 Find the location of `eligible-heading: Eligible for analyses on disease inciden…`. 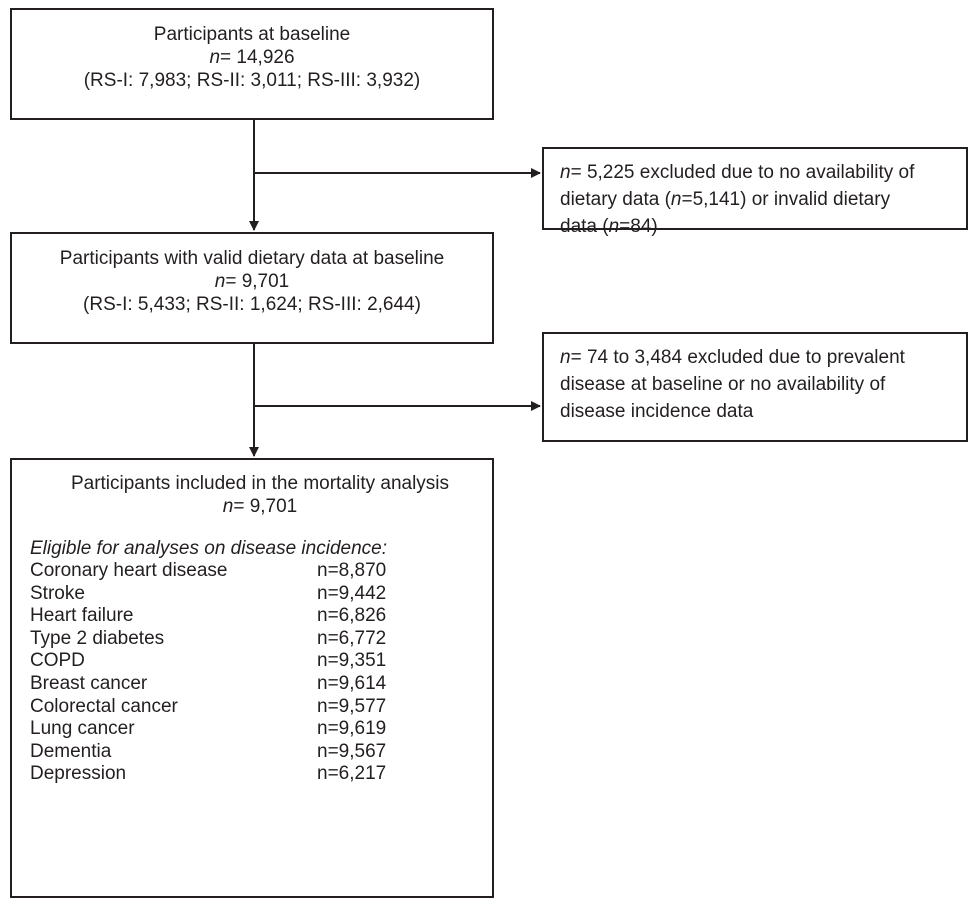

eligible-heading: Eligible for analyses on disease inciden… is located at coordinates (208, 548).